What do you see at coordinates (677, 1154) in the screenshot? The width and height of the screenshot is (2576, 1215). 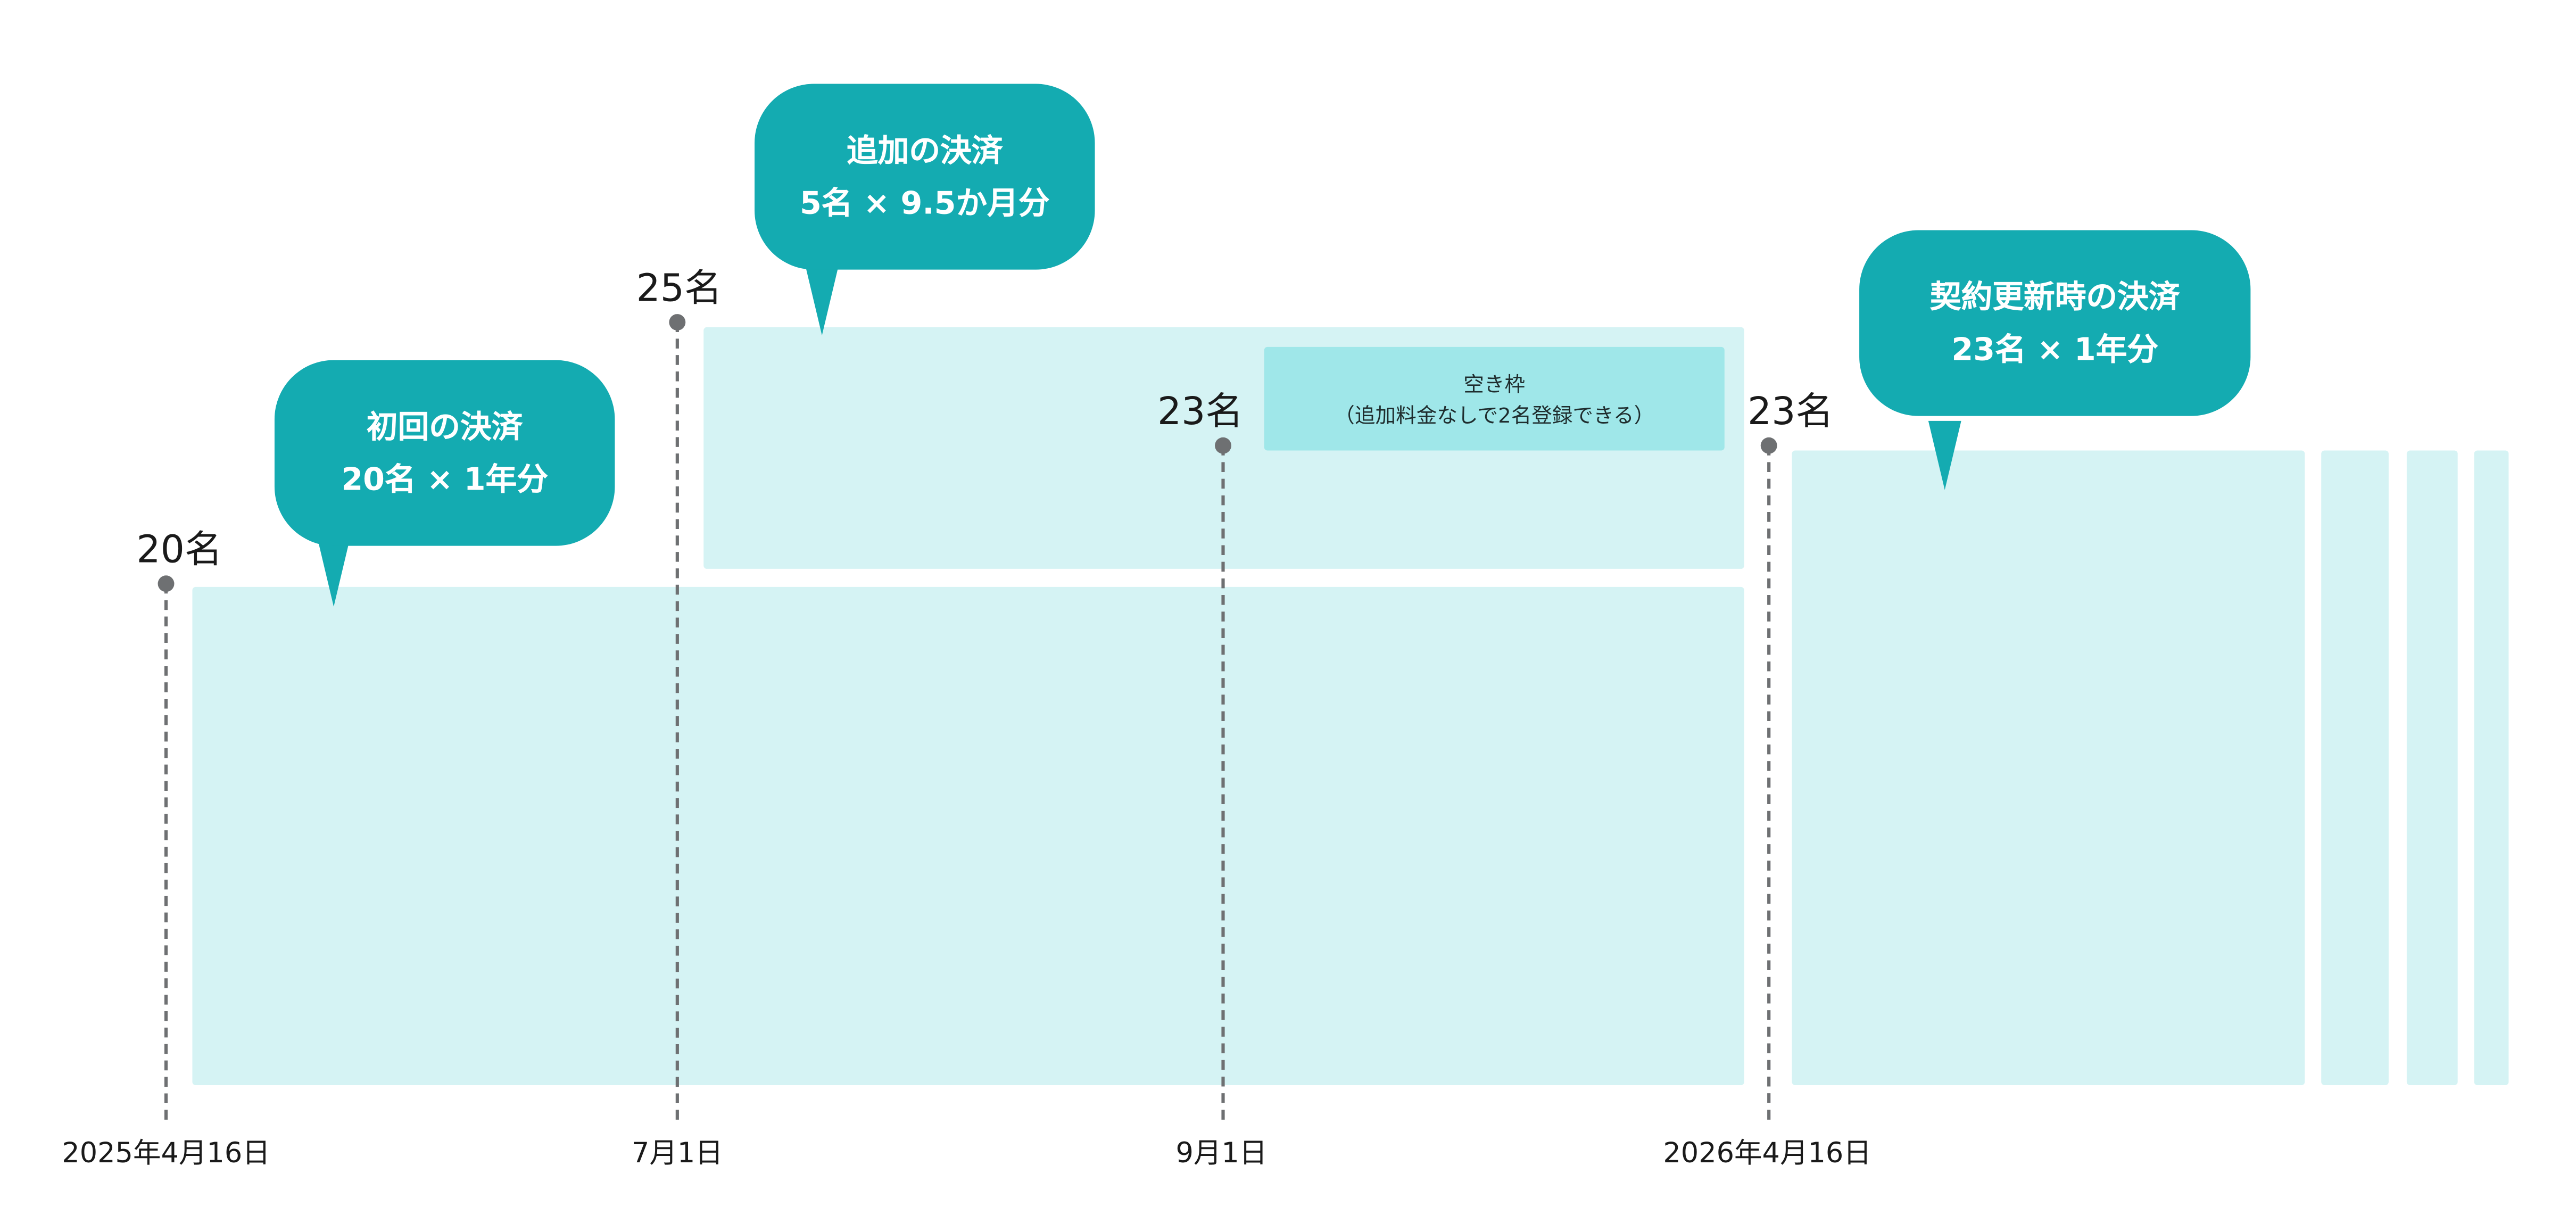 I see `date-label: 7月1日` at bounding box center [677, 1154].